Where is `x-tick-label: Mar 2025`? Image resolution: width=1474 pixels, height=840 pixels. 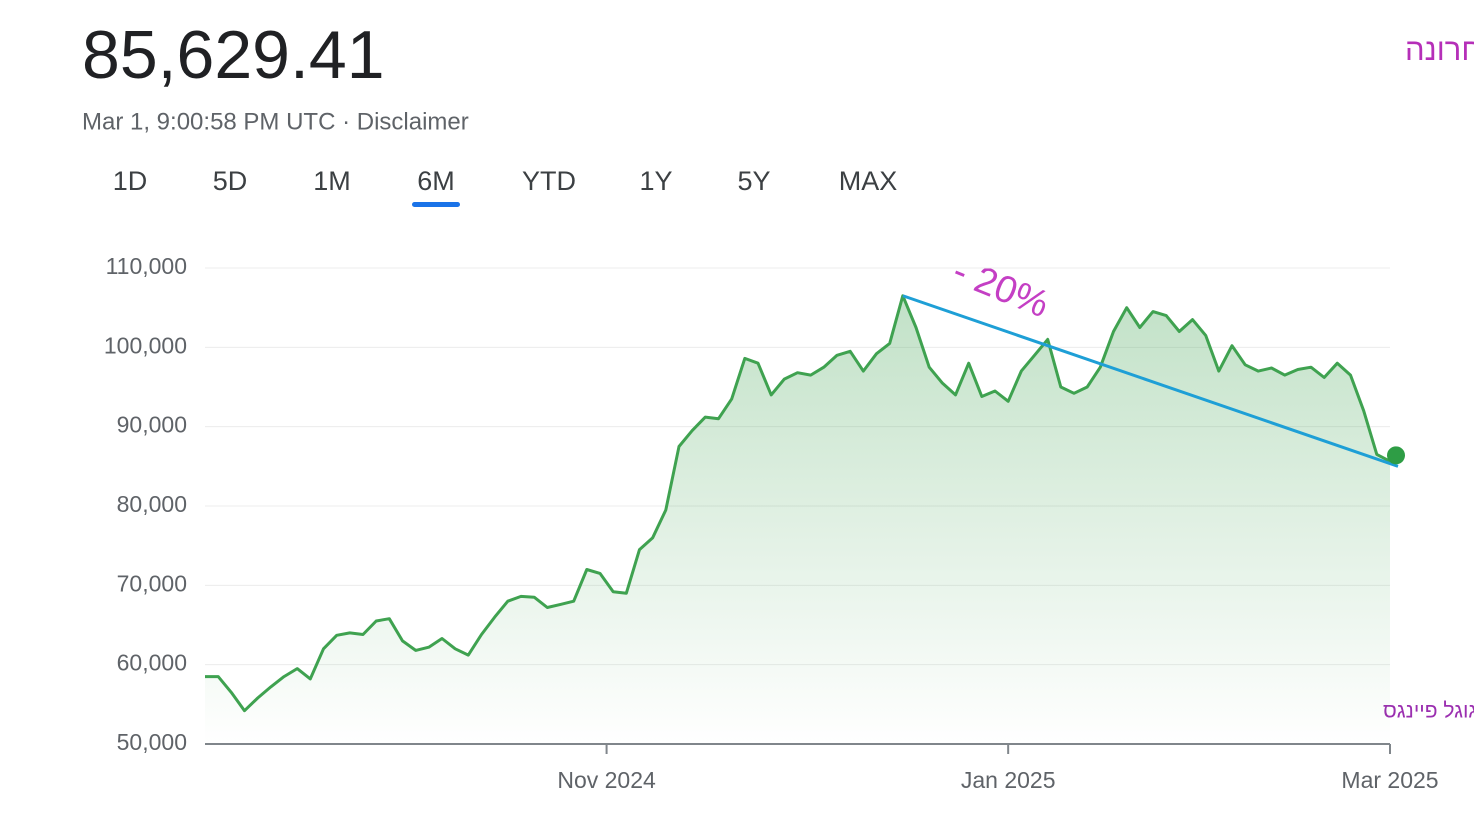 x-tick-label: Mar 2025 is located at coordinates (1389, 780).